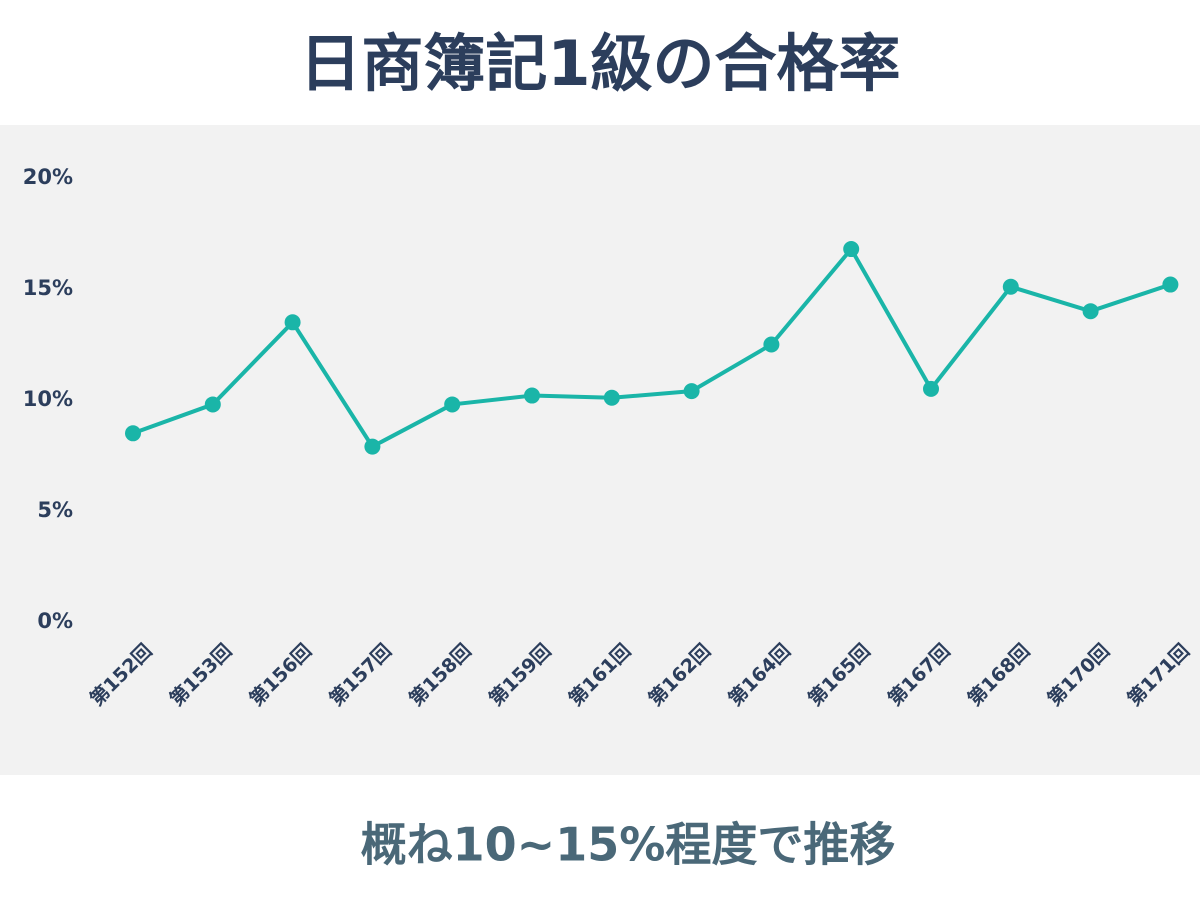  Describe the element at coordinates (599, 63) in the screenshot. I see `chart-title: 日商簿記1級の合格率` at that location.